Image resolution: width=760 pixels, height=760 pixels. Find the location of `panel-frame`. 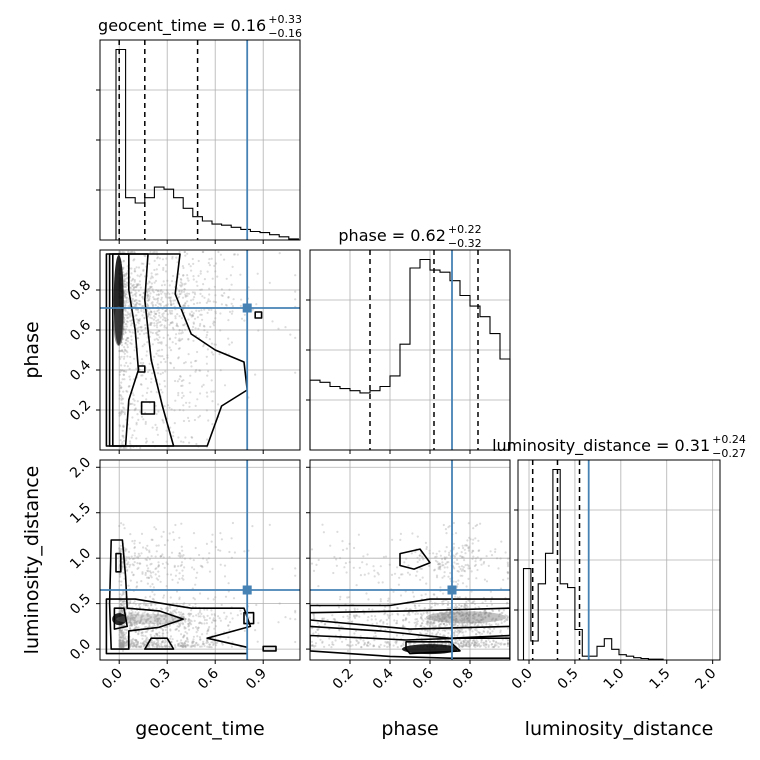

panel-frame is located at coordinates (200, 140).